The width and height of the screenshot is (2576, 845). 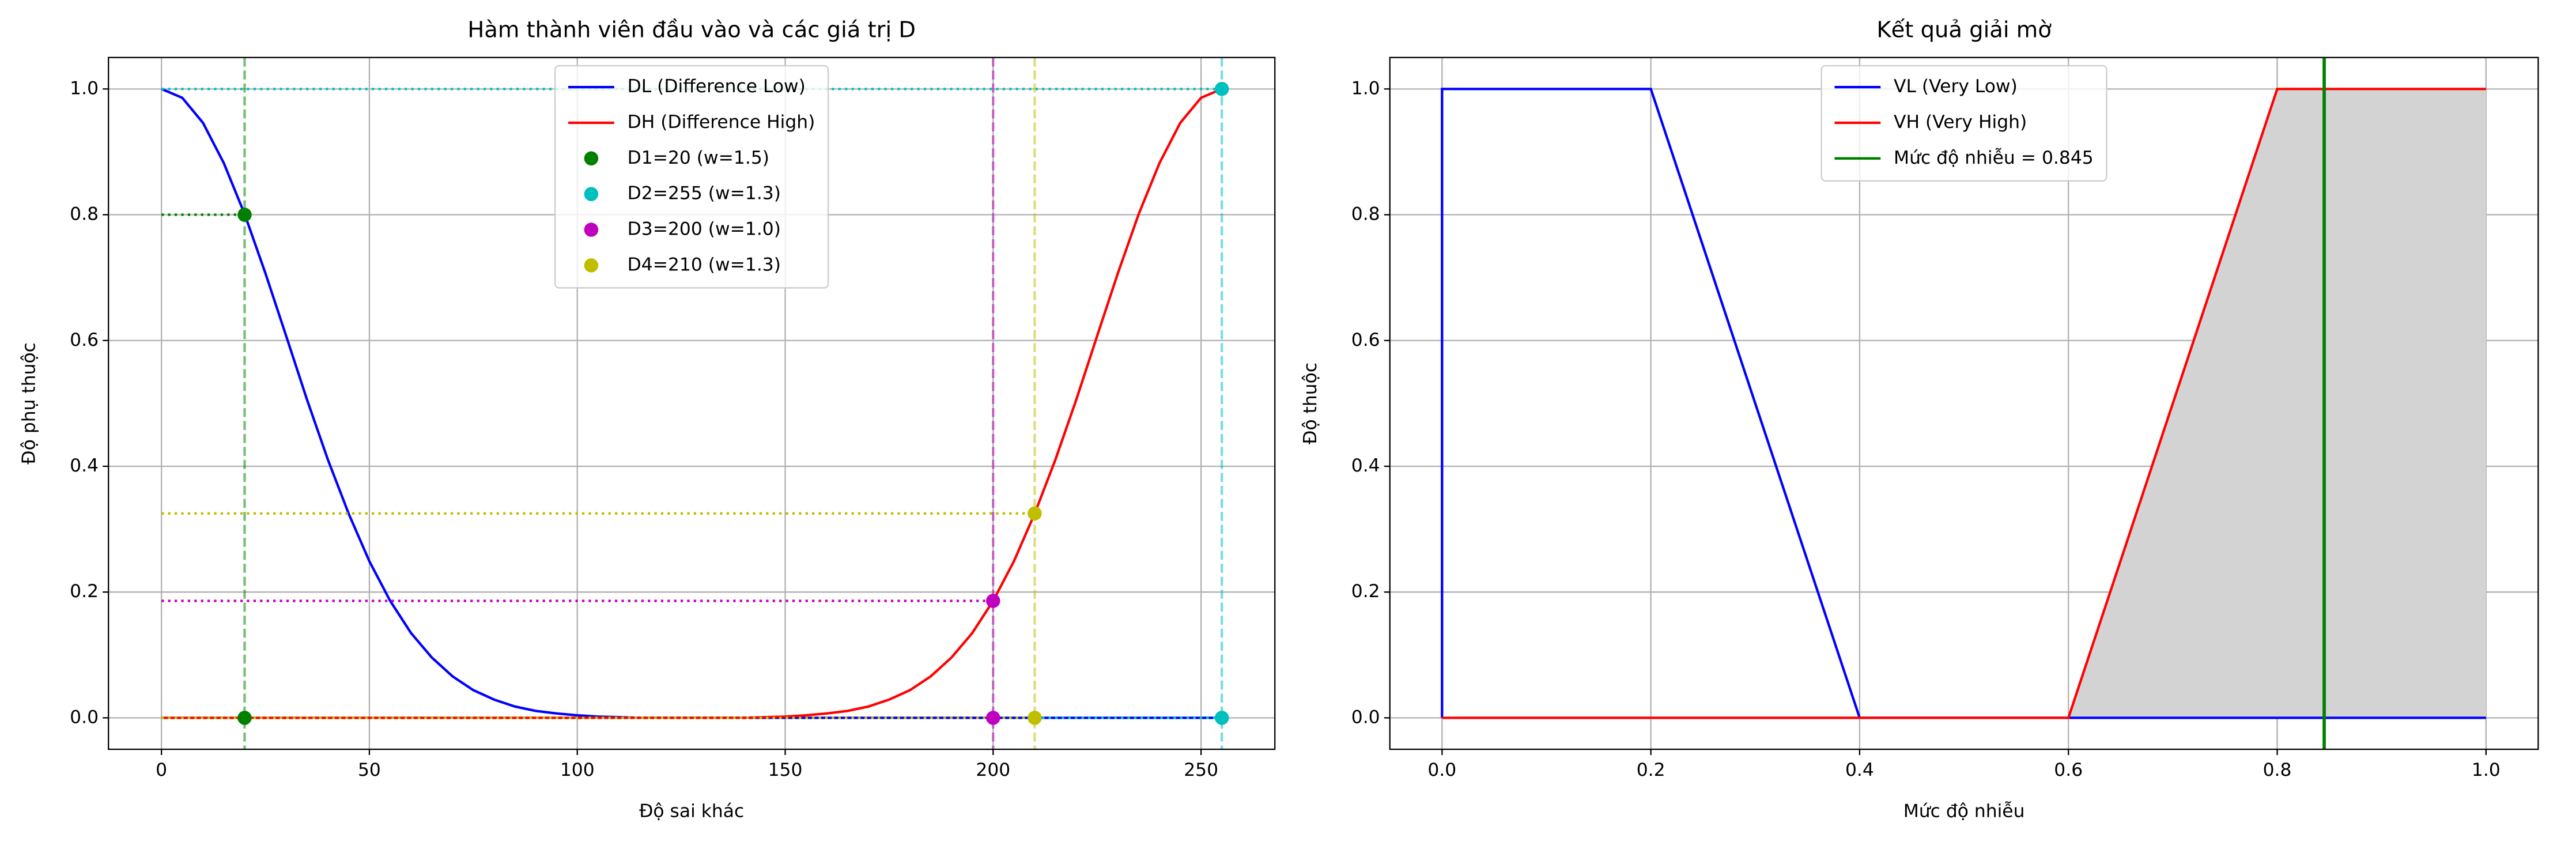 What do you see at coordinates (1964, 811) in the screenshot?
I see `x-axis-label: Mức độ nhiễu` at bounding box center [1964, 811].